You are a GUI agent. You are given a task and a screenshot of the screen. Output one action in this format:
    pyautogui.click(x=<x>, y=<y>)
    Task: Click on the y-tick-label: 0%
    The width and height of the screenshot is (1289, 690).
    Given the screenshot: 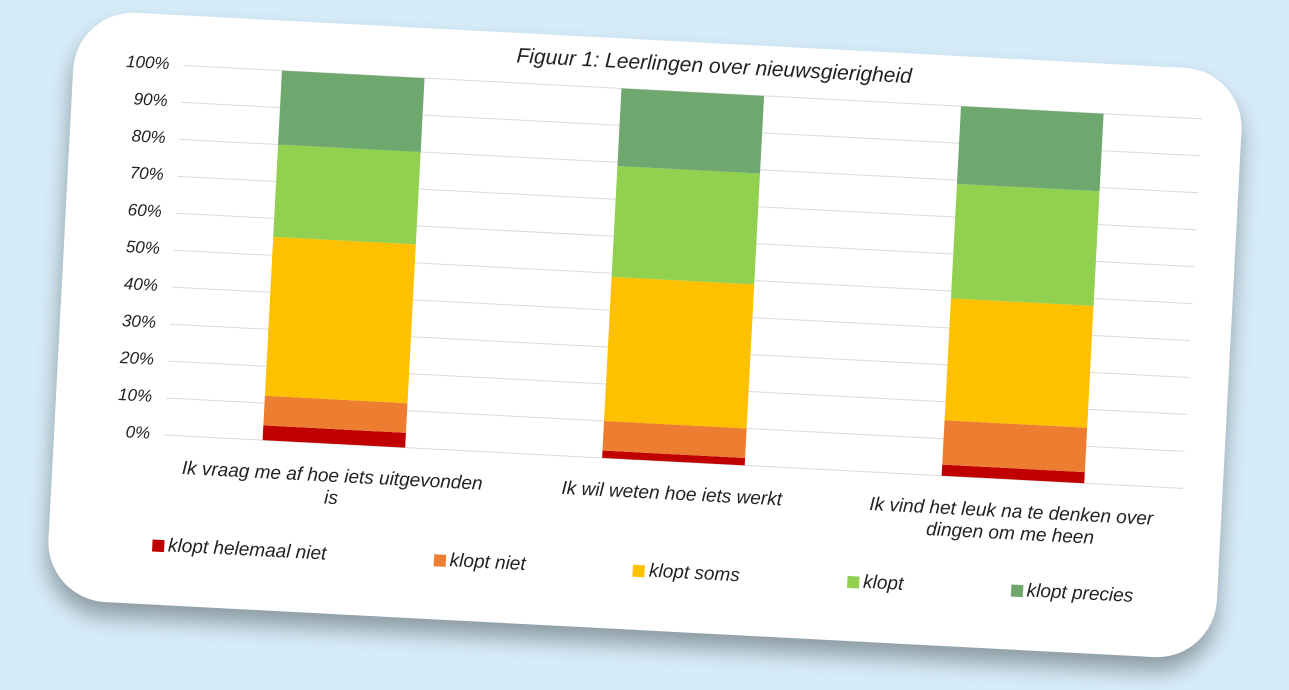 What is the action you would take?
    pyautogui.click(x=138, y=432)
    